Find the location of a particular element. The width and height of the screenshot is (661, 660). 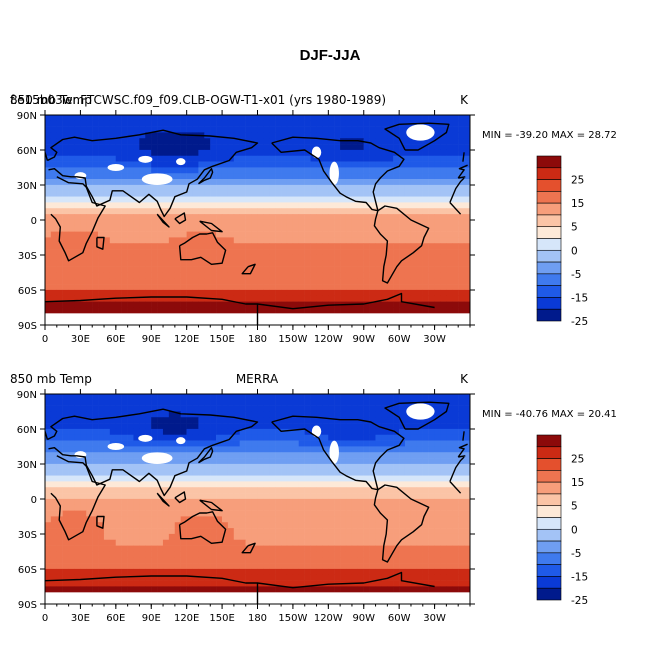

y-tick-label: 30N is located at coordinates (27, 186).